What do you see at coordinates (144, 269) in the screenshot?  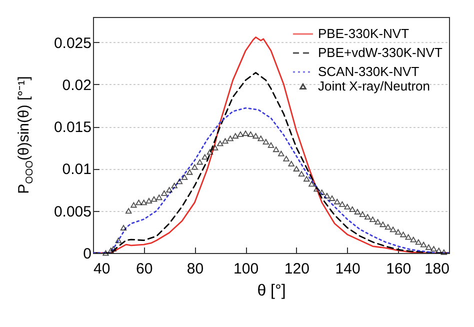 I see `x-tick-label: 60` at bounding box center [144, 269].